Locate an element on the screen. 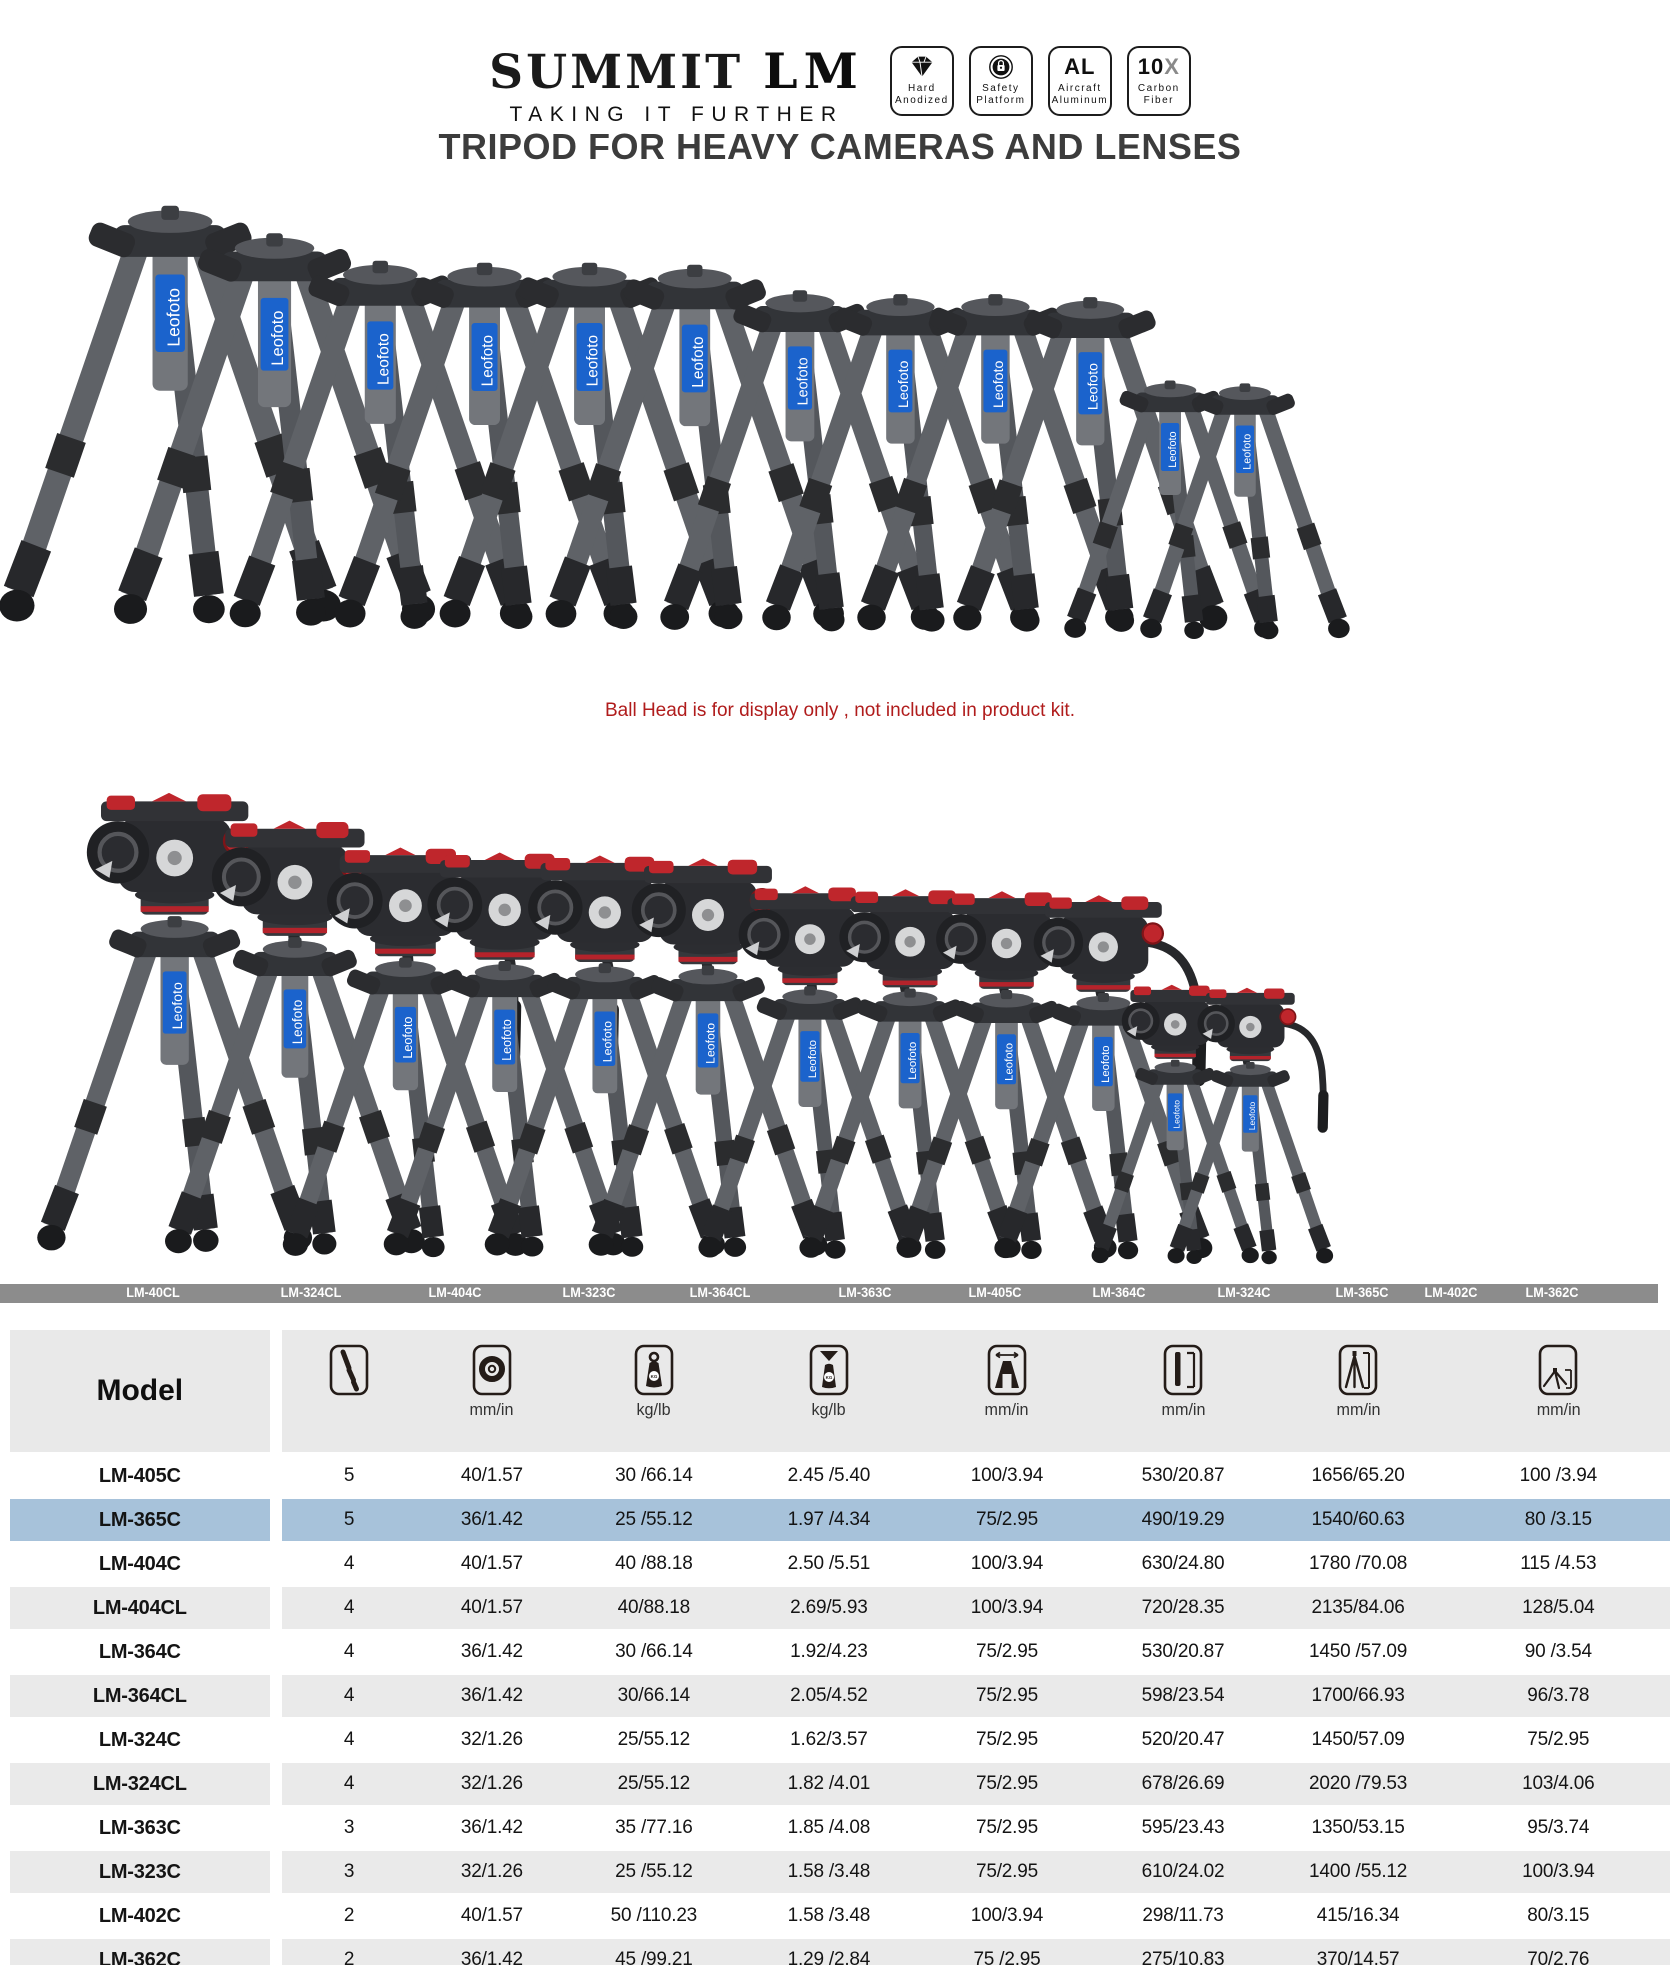  brand-name: SUMMIT is located at coordinates (616, 72).